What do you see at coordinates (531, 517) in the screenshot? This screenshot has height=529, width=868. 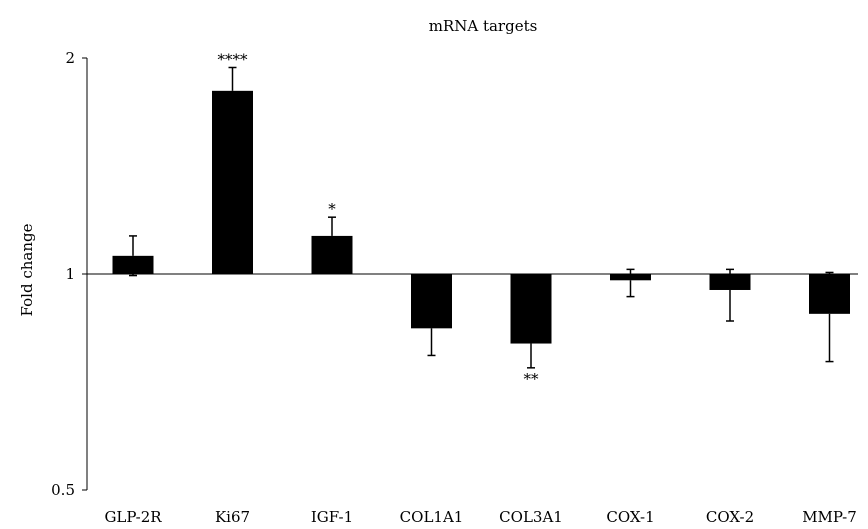 I see `x-tick-label: COL3A1` at bounding box center [531, 517].